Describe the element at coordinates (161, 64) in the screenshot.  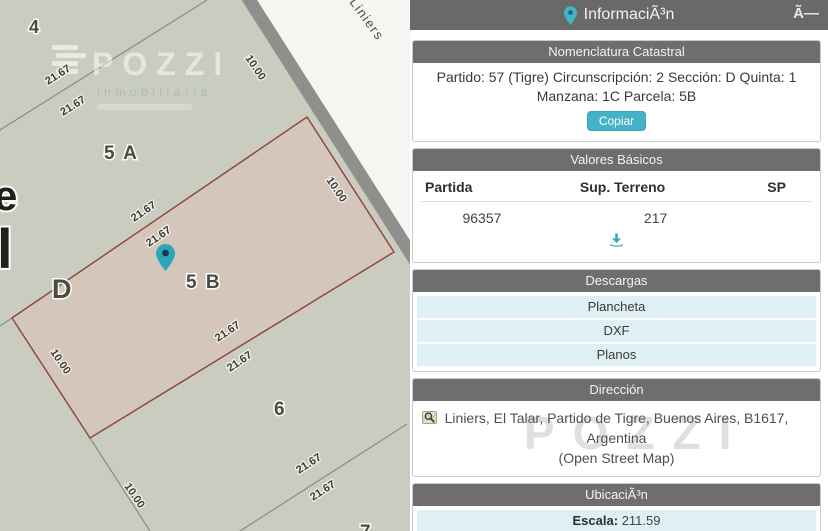
I see `watermark-brand: POZZI` at that location.